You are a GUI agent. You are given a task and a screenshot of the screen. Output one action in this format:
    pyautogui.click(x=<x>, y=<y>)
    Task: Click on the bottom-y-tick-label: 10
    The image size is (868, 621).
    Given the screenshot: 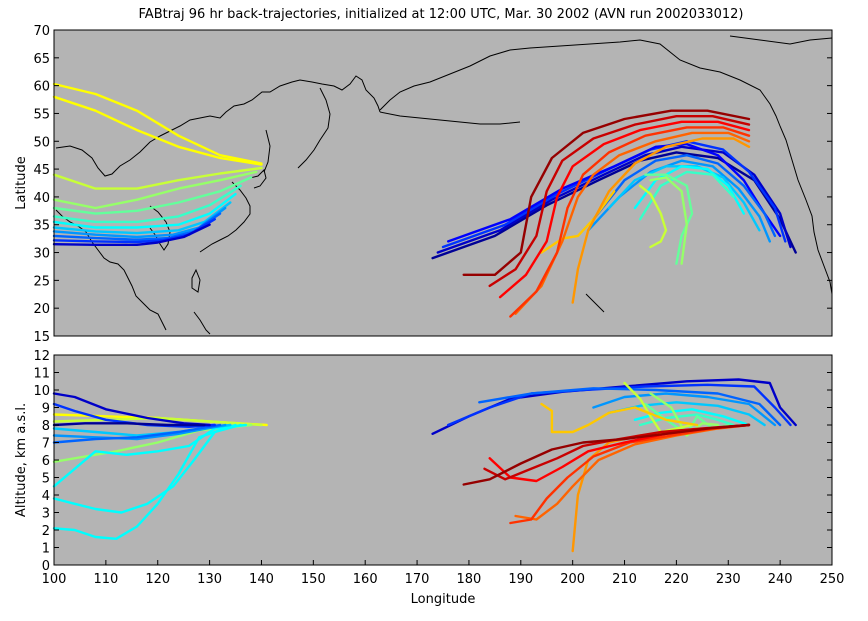 What is the action you would take?
    pyautogui.click(x=41, y=391)
    